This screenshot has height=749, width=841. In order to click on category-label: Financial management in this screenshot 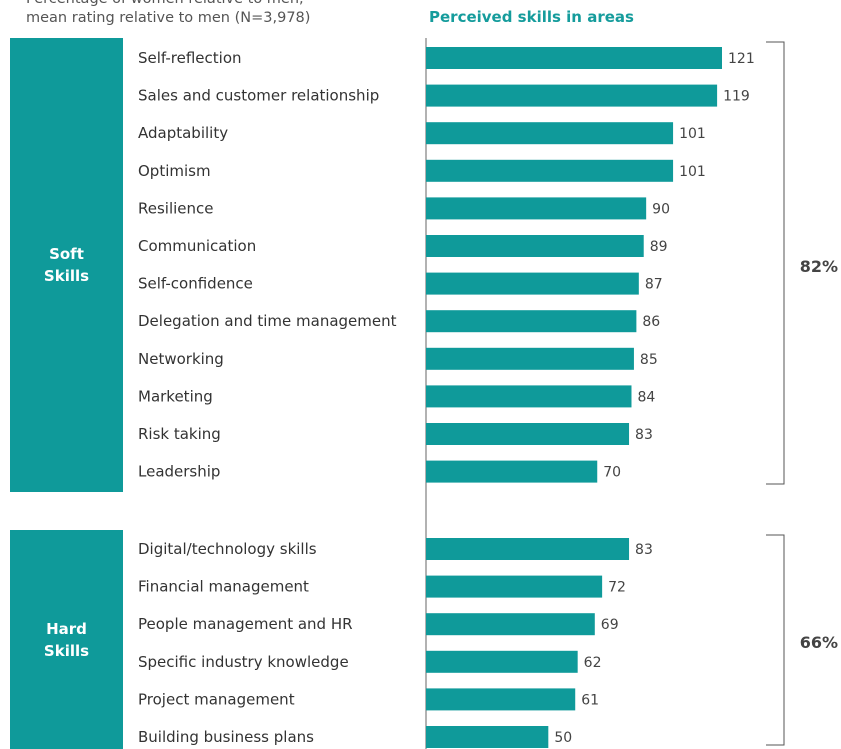, I will do `click(223, 587)`.